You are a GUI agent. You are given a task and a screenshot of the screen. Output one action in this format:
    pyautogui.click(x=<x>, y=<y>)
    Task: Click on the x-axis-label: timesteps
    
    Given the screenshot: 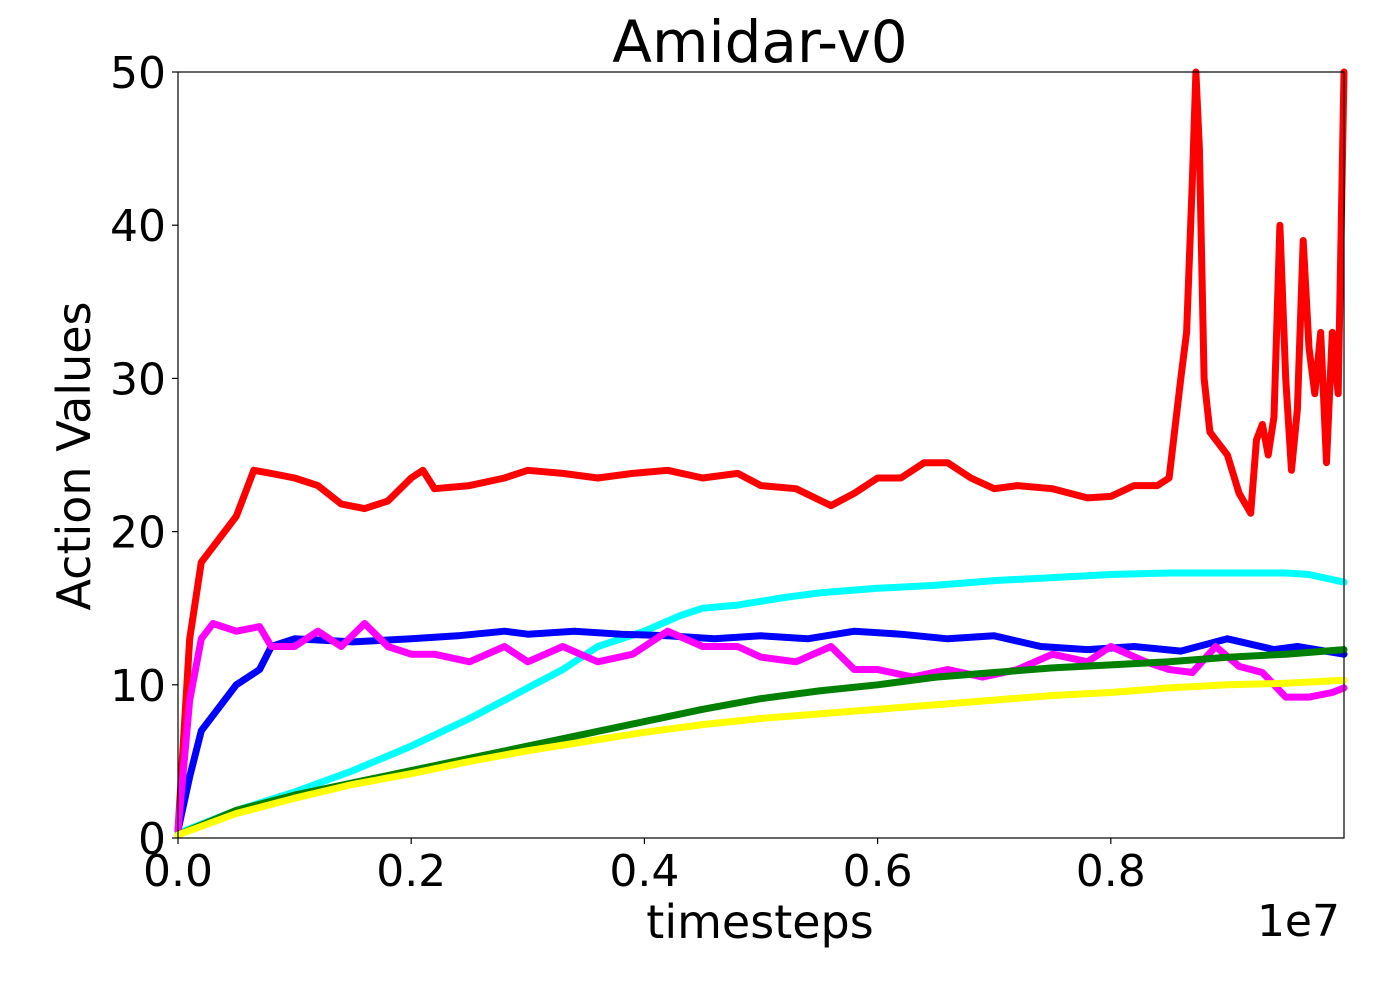 What is the action you would take?
    pyautogui.click(x=759, y=922)
    